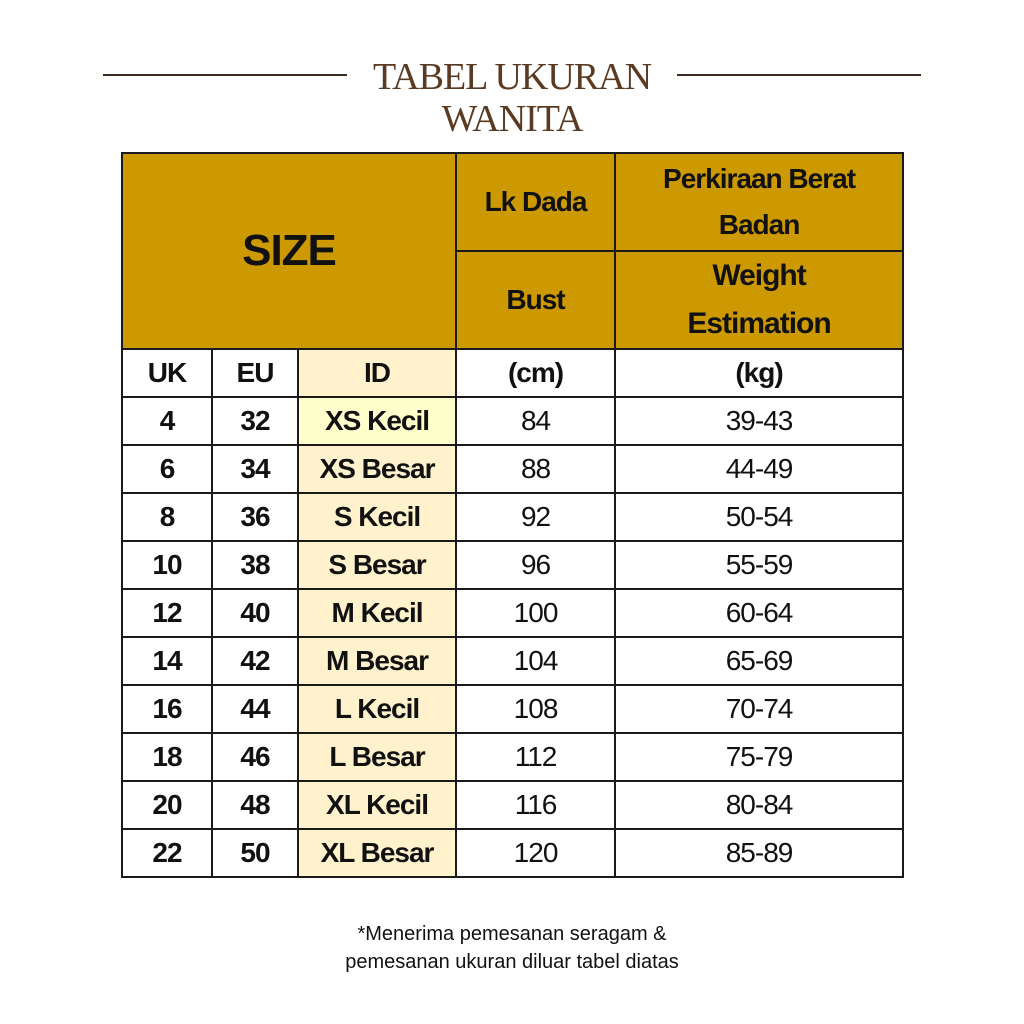 Image resolution: width=1024 pixels, height=1024 pixels. Describe the element at coordinates (536, 661) in the screenshot. I see `cell-bust: 104` at that location.